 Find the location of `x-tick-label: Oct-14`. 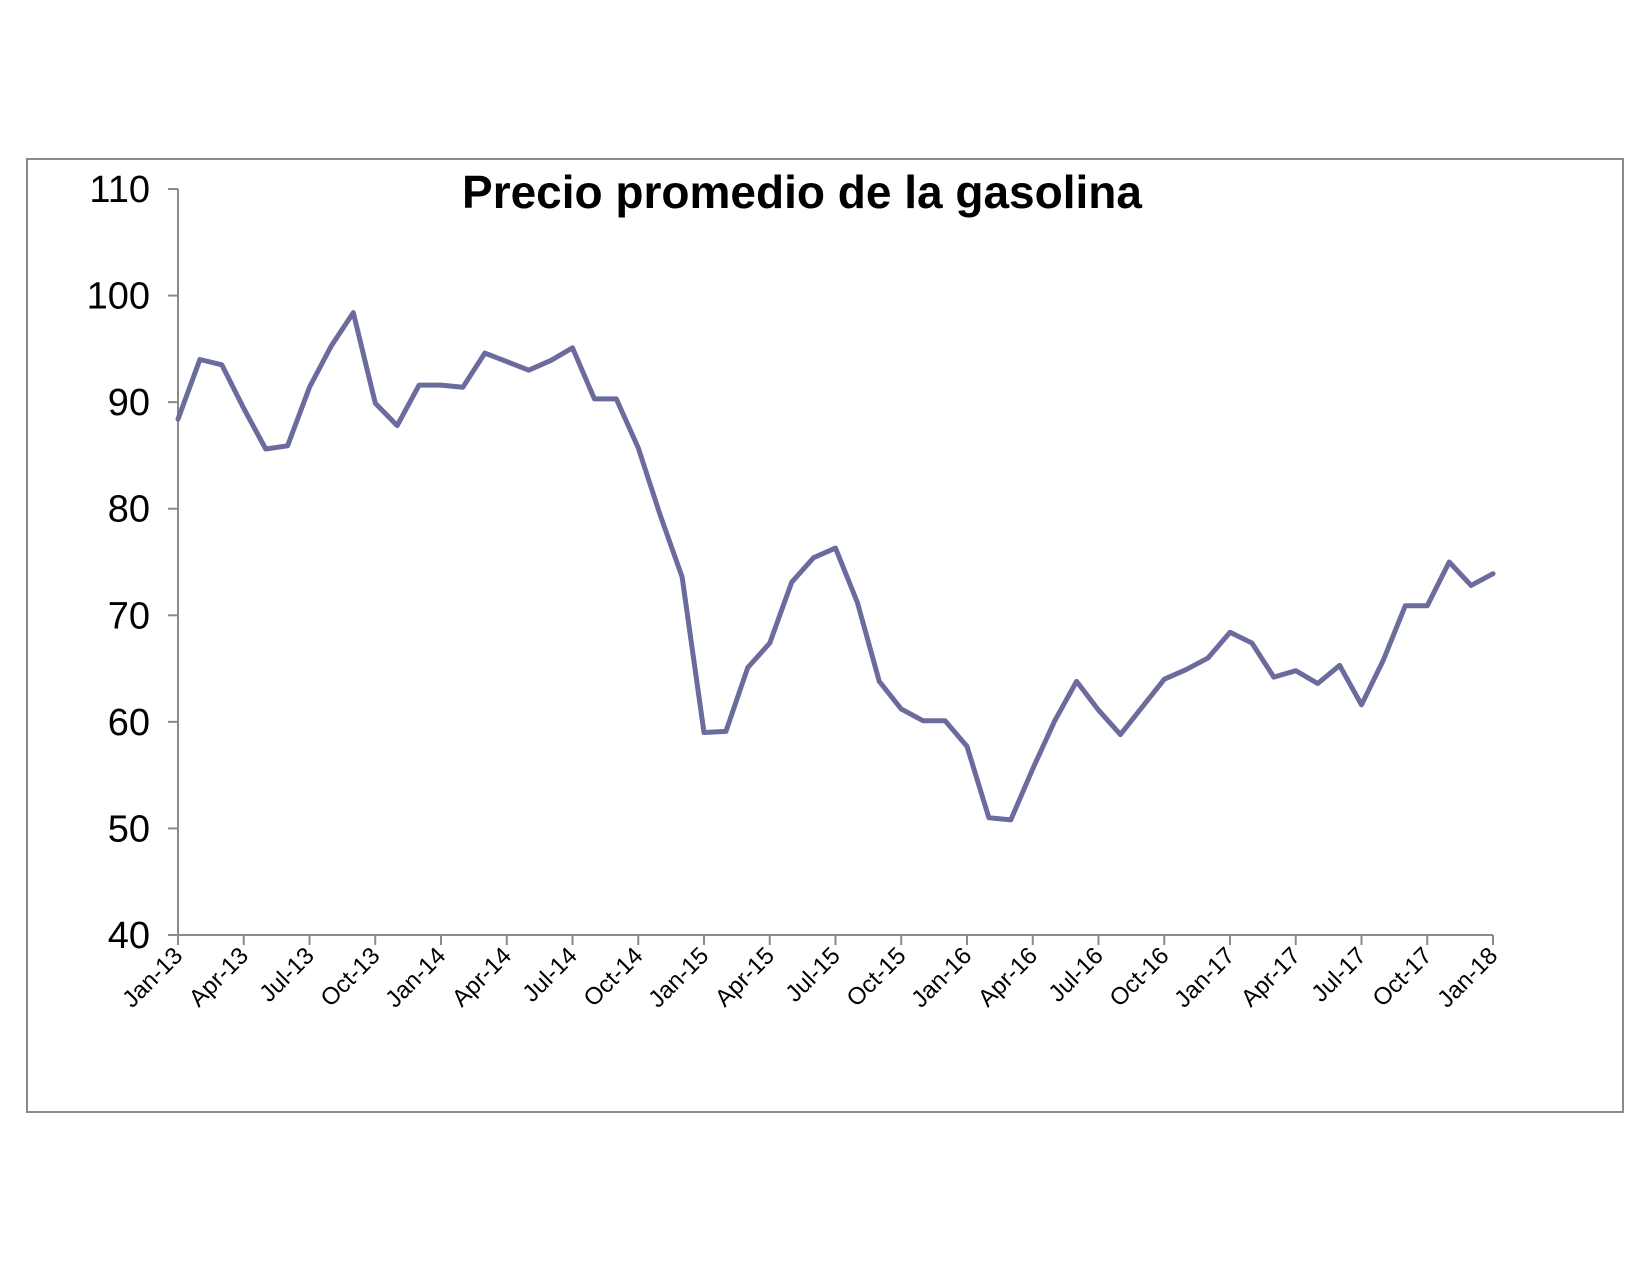

x-tick-label: Oct-14 is located at coordinates (613, 977).